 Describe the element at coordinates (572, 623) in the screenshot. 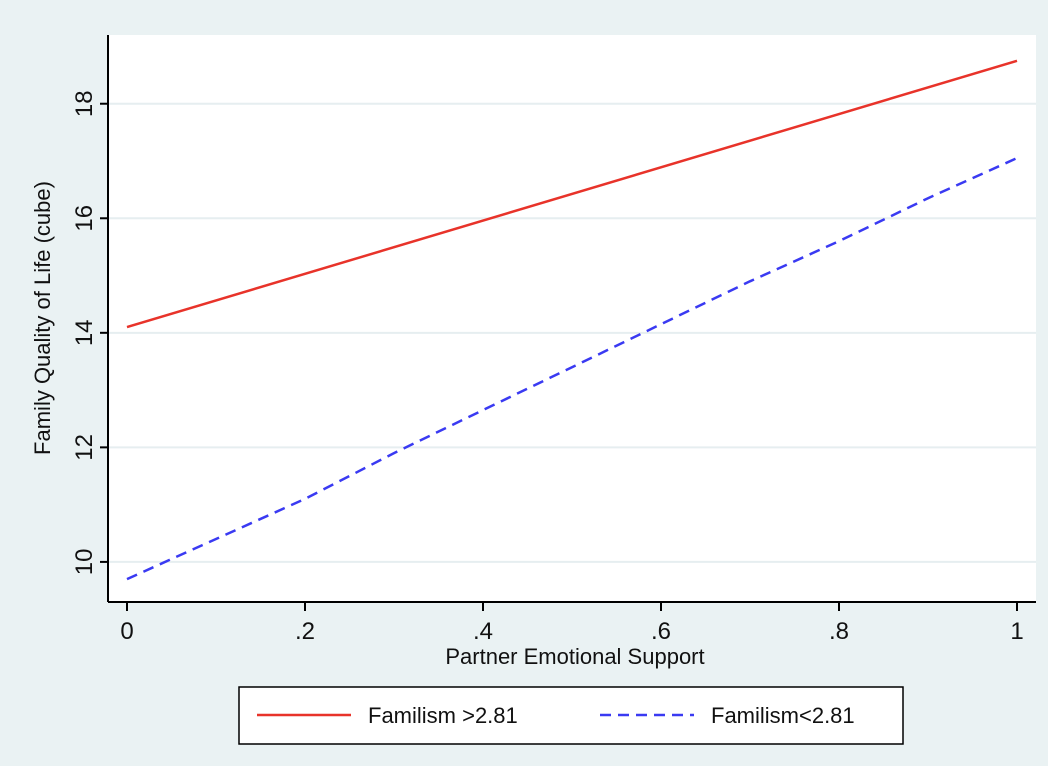

I see `x-axis-ticks: 0 .2 .4 .6 .8 1` at that location.